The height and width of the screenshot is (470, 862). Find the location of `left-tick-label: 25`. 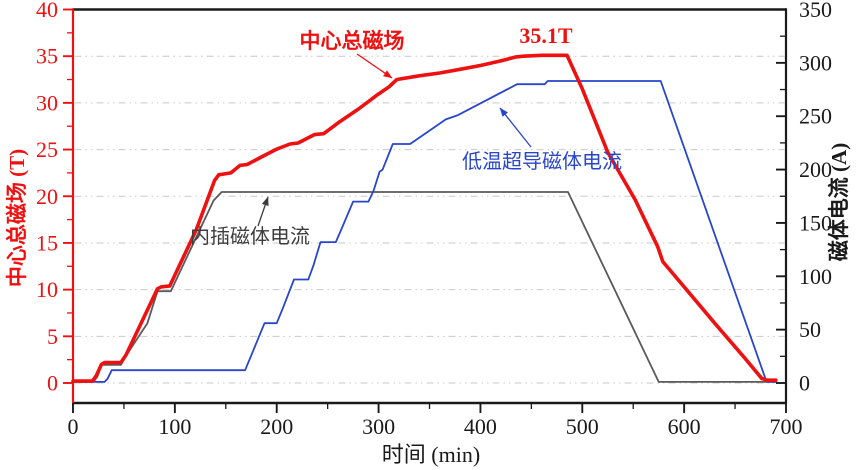

left-tick-label: 25 is located at coordinates (47, 149).